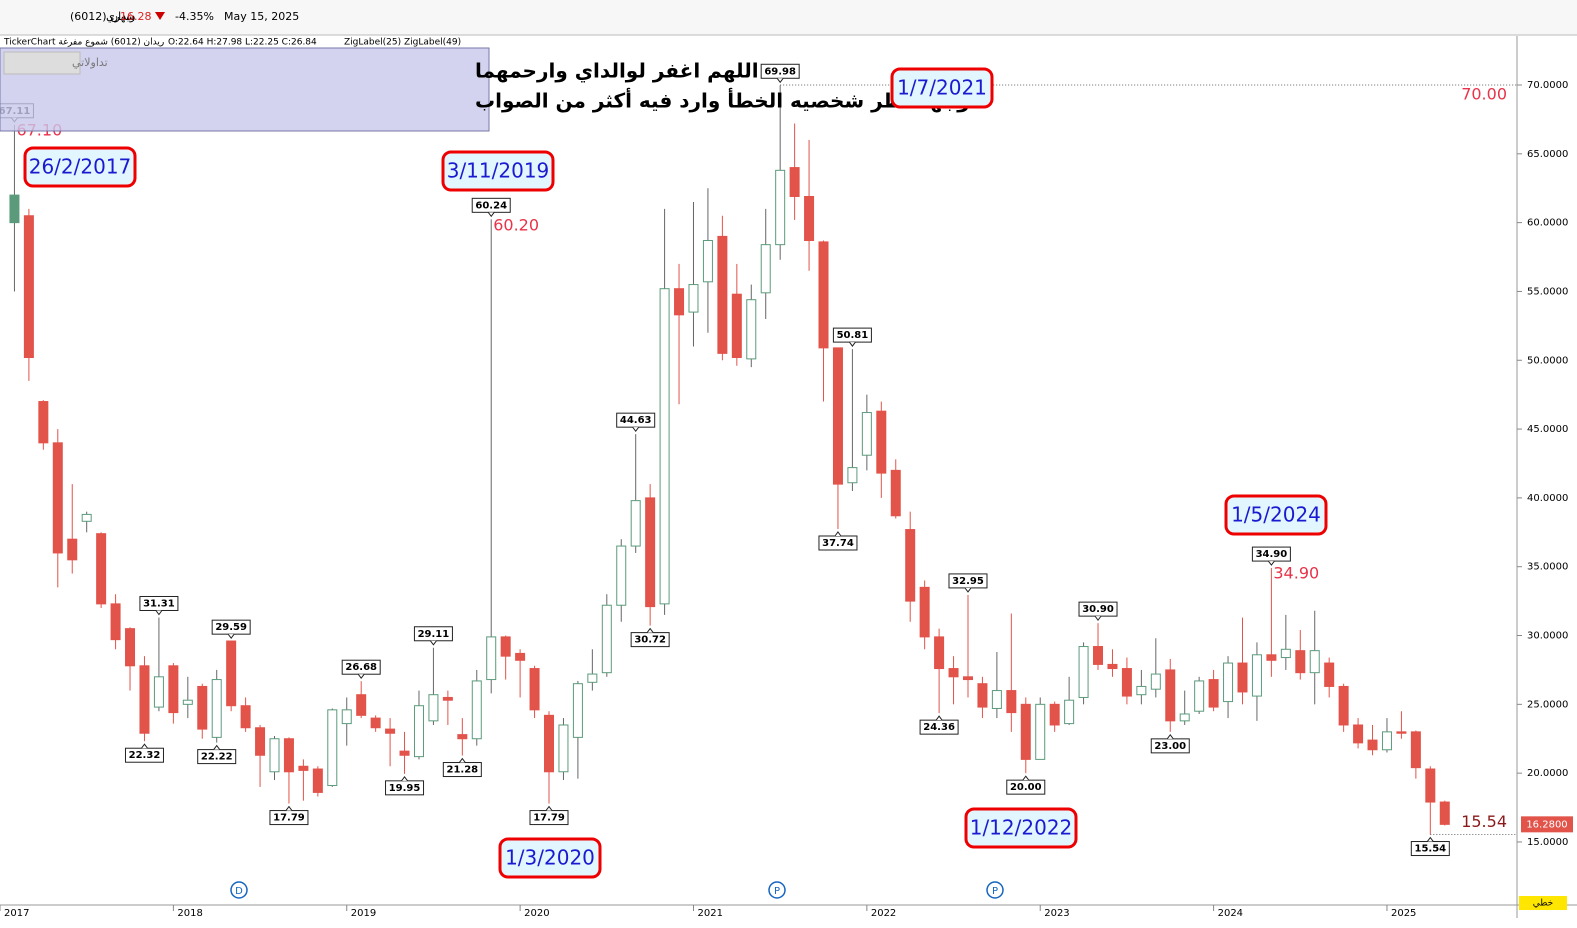 This screenshot has height=928, width=1577. What do you see at coordinates (1547, 85) in the screenshot?
I see `y-tick-label: 70.0000` at bounding box center [1547, 85].